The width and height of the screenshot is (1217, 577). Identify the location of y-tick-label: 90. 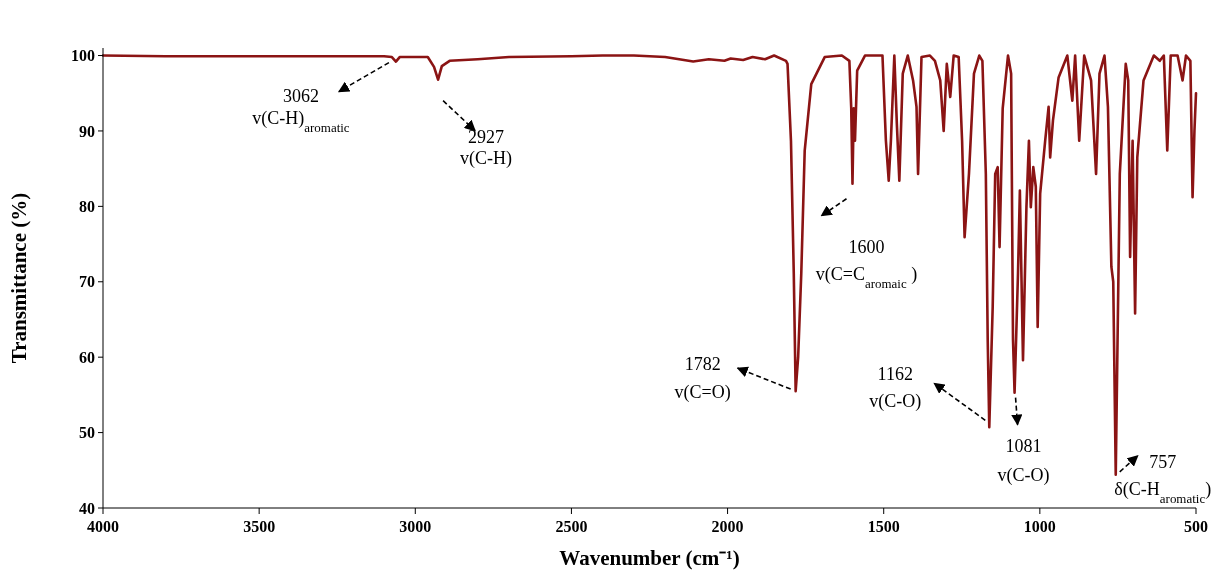
(87, 131).